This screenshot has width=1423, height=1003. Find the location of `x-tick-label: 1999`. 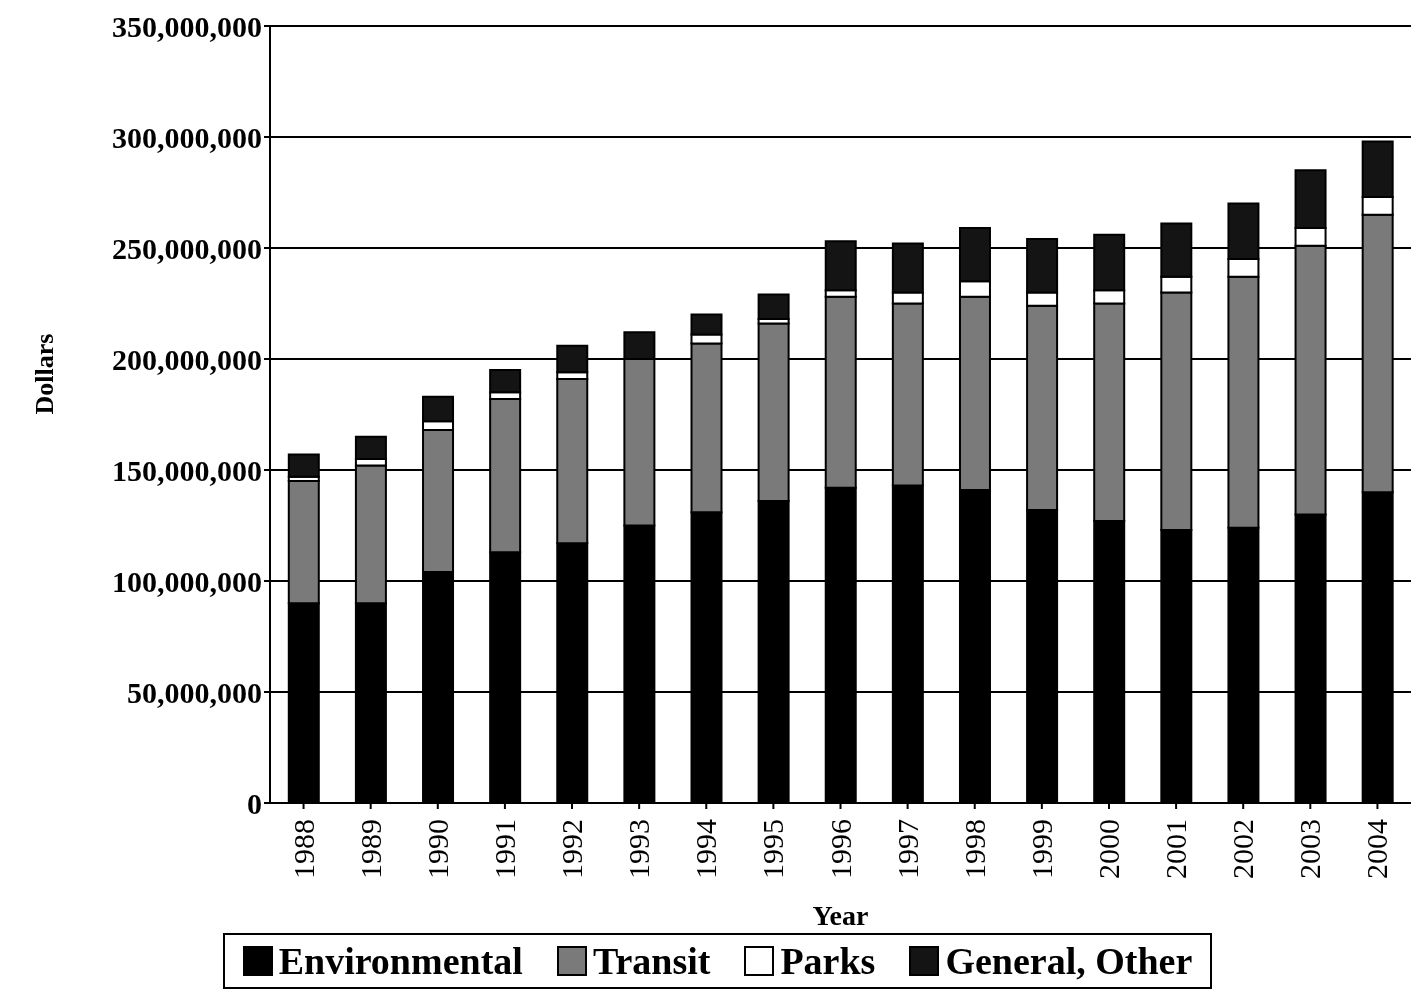

x-tick-label: 1999 is located at coordinates (1041, 849).